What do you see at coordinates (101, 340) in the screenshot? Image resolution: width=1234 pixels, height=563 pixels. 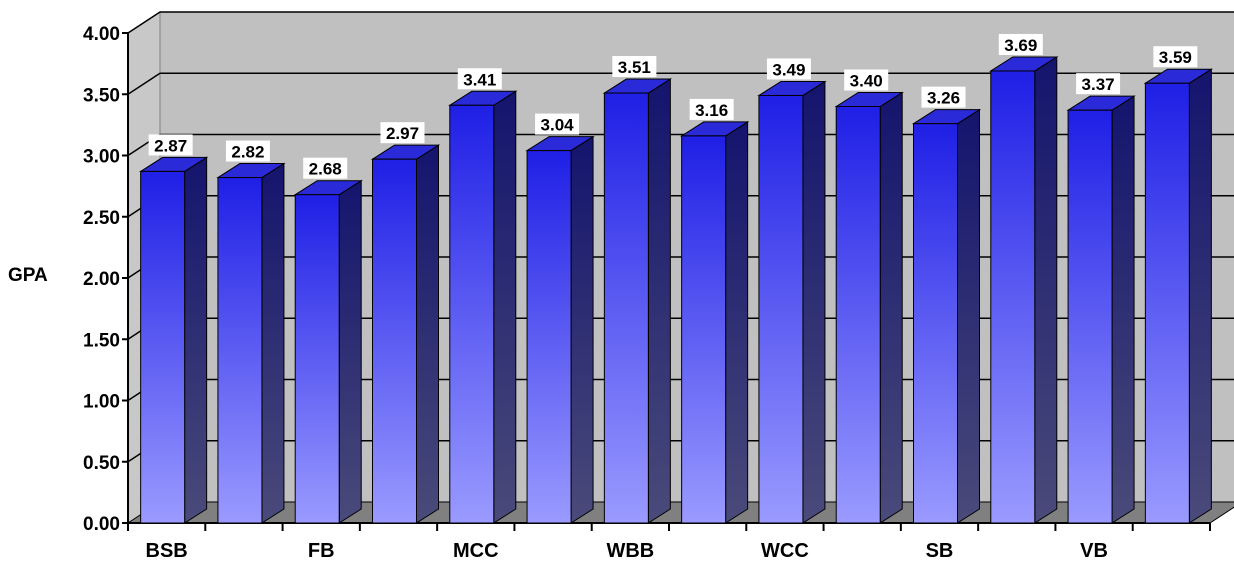 I see `y-tick-label: 1.50` at bounding box center [101, 340].